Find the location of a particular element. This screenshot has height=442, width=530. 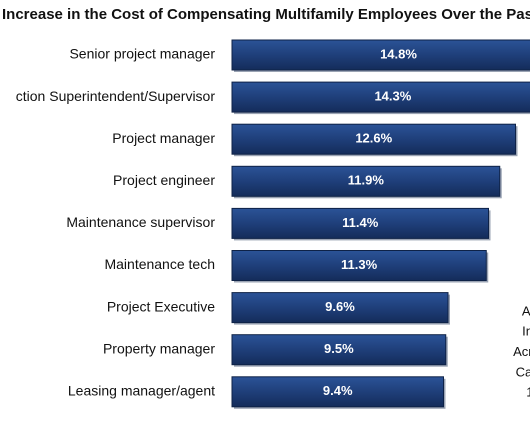

value-label: 11.9% is located at coordinates (366, 180).